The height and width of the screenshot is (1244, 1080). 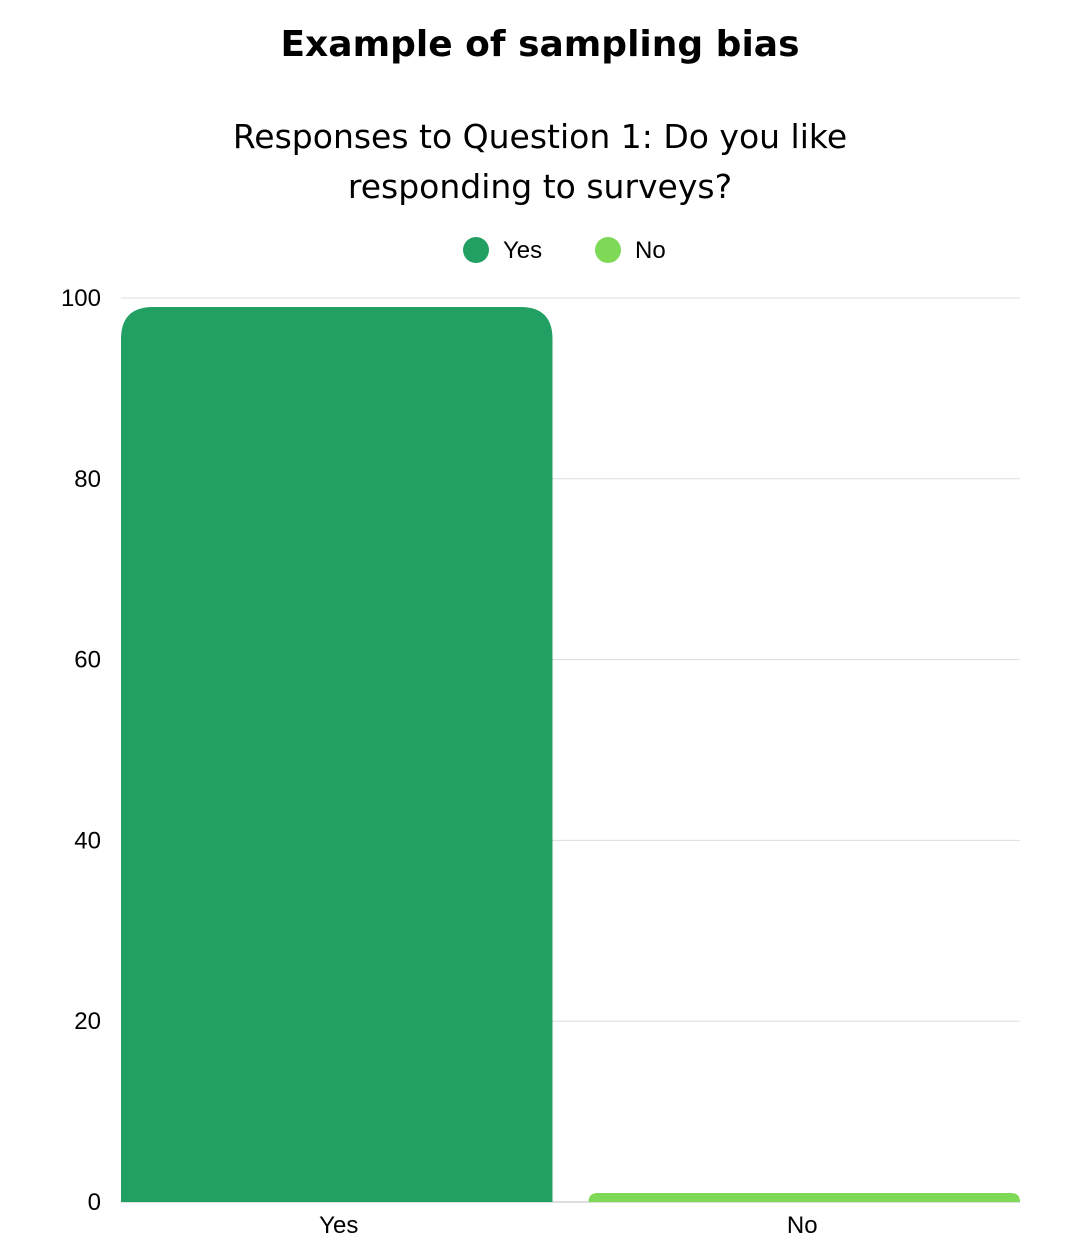 What do you see at coordinates (540, 44) in the screenshot?
I see `chart-title: Example of sampling bias` at bounding box center [540, 44].